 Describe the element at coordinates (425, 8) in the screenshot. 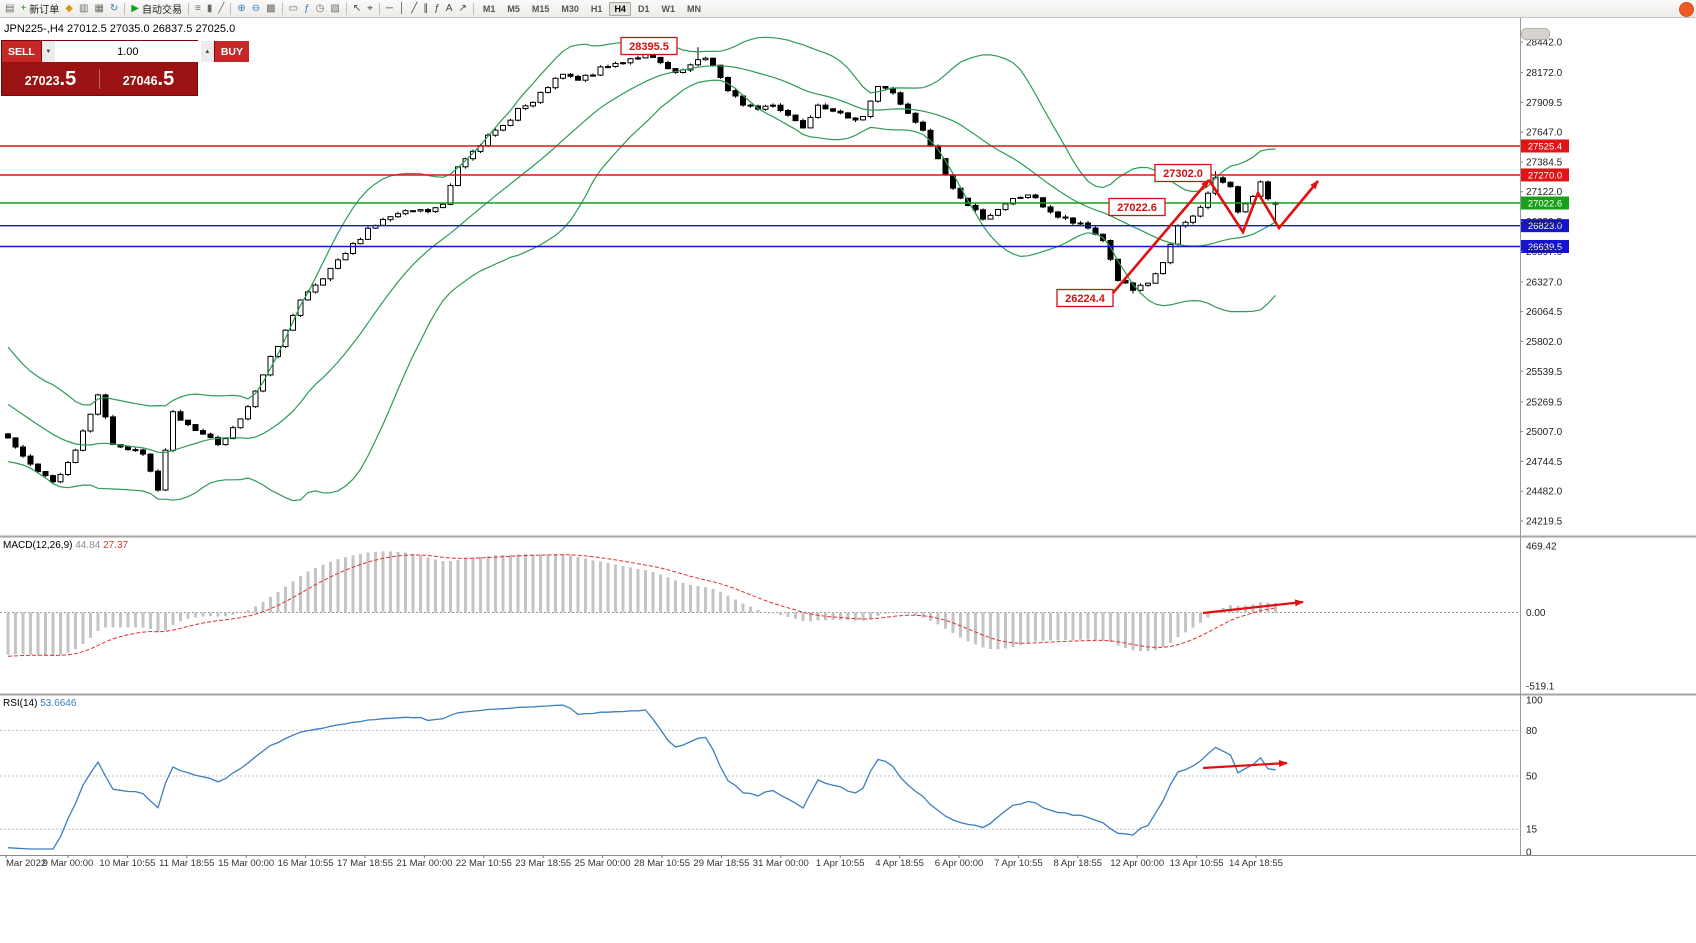

I see `channel-tool-button: ∥` at that location.